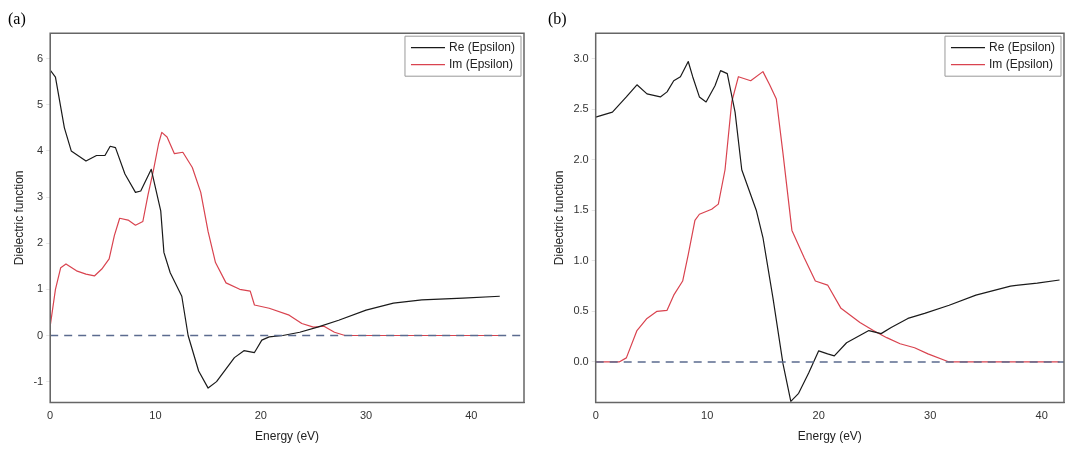 The image size is (1075, 455). What do you see at coordinates (40, 288) in the screenshot?
I see `y-tick-label: 1` at bounding box center [40, 288].